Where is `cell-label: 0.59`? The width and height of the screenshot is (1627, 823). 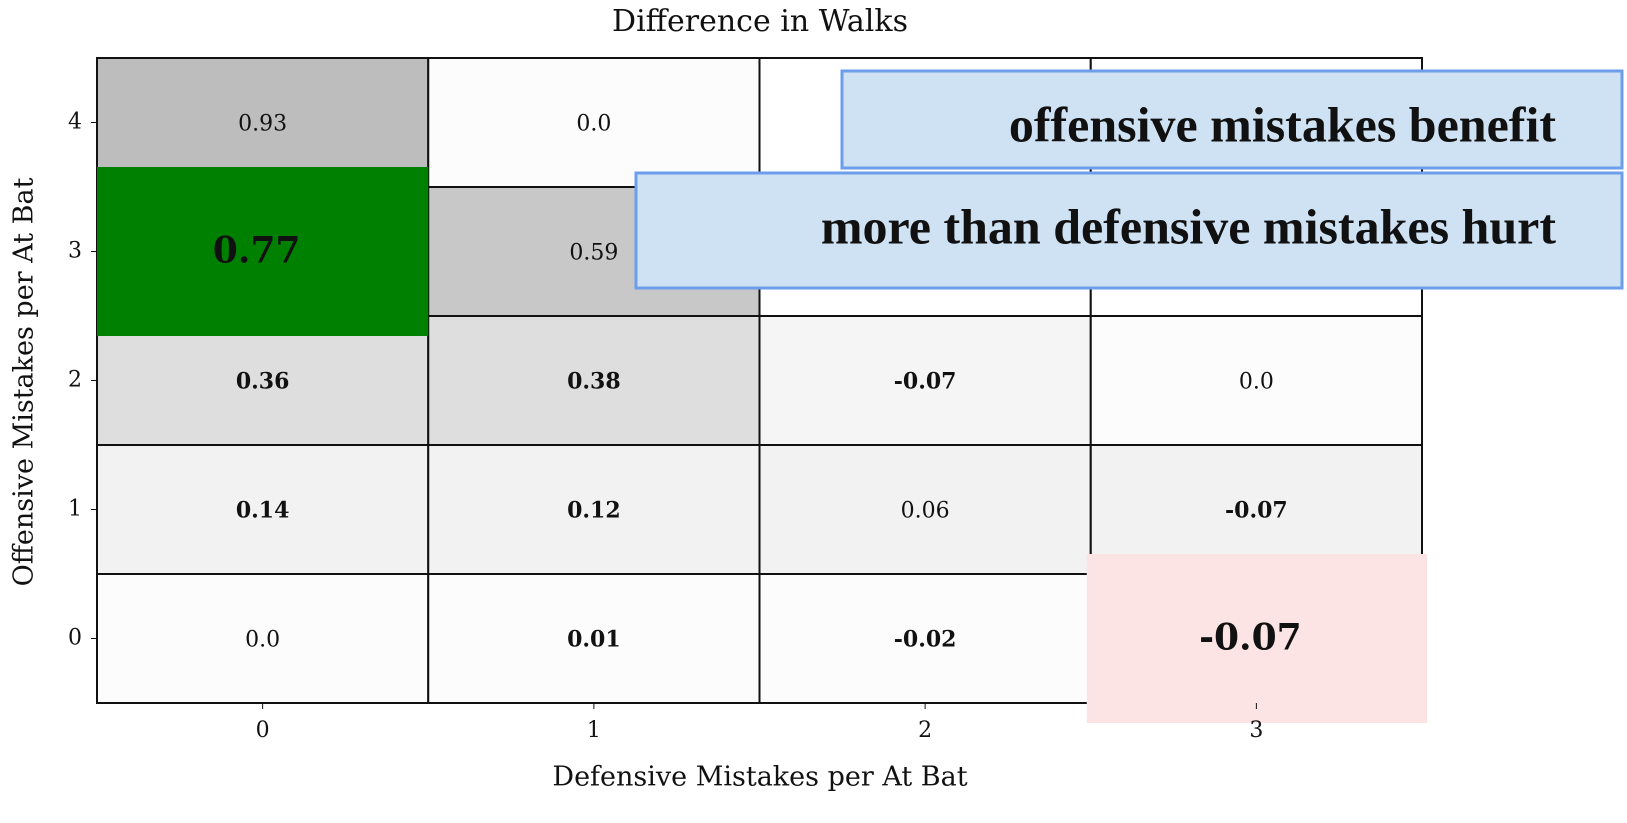 cell-label: 0.59 is located at coordinates (593, 253).